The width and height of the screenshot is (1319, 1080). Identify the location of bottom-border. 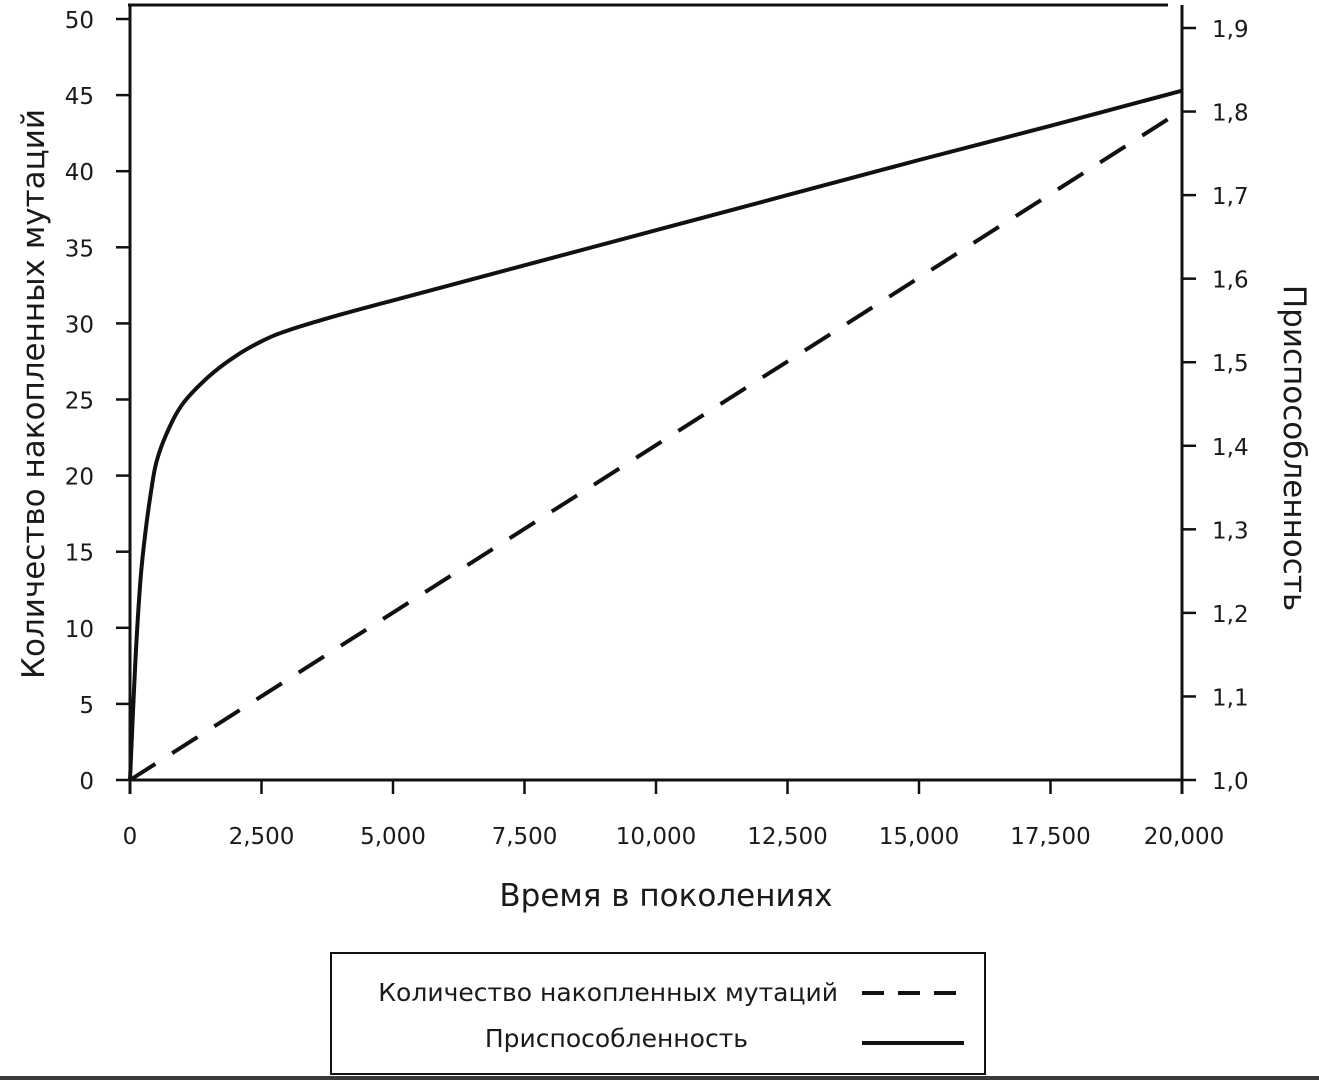
(659, 1078).